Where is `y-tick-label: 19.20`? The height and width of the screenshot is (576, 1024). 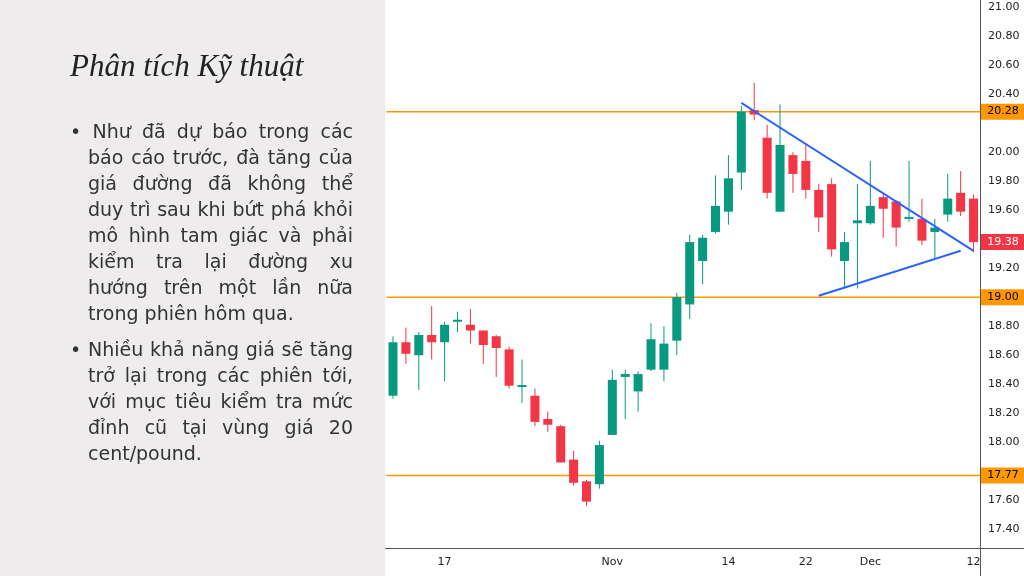
y-tick-label: 19.20 is located at coordinates (1004, 268).